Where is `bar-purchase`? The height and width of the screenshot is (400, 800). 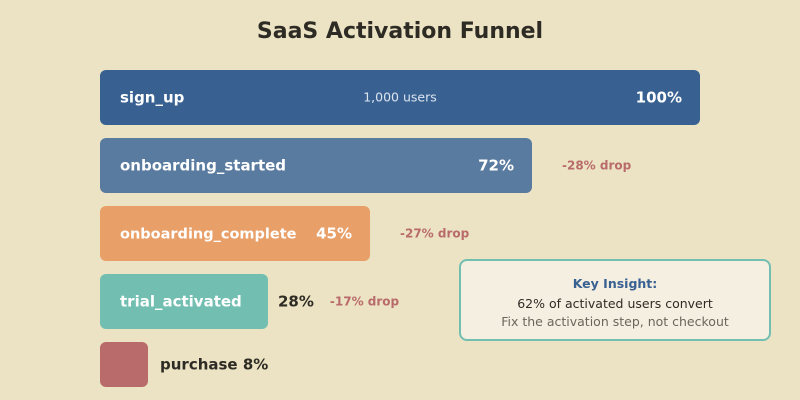
bar-purchase is located at coordinates (124, 364).